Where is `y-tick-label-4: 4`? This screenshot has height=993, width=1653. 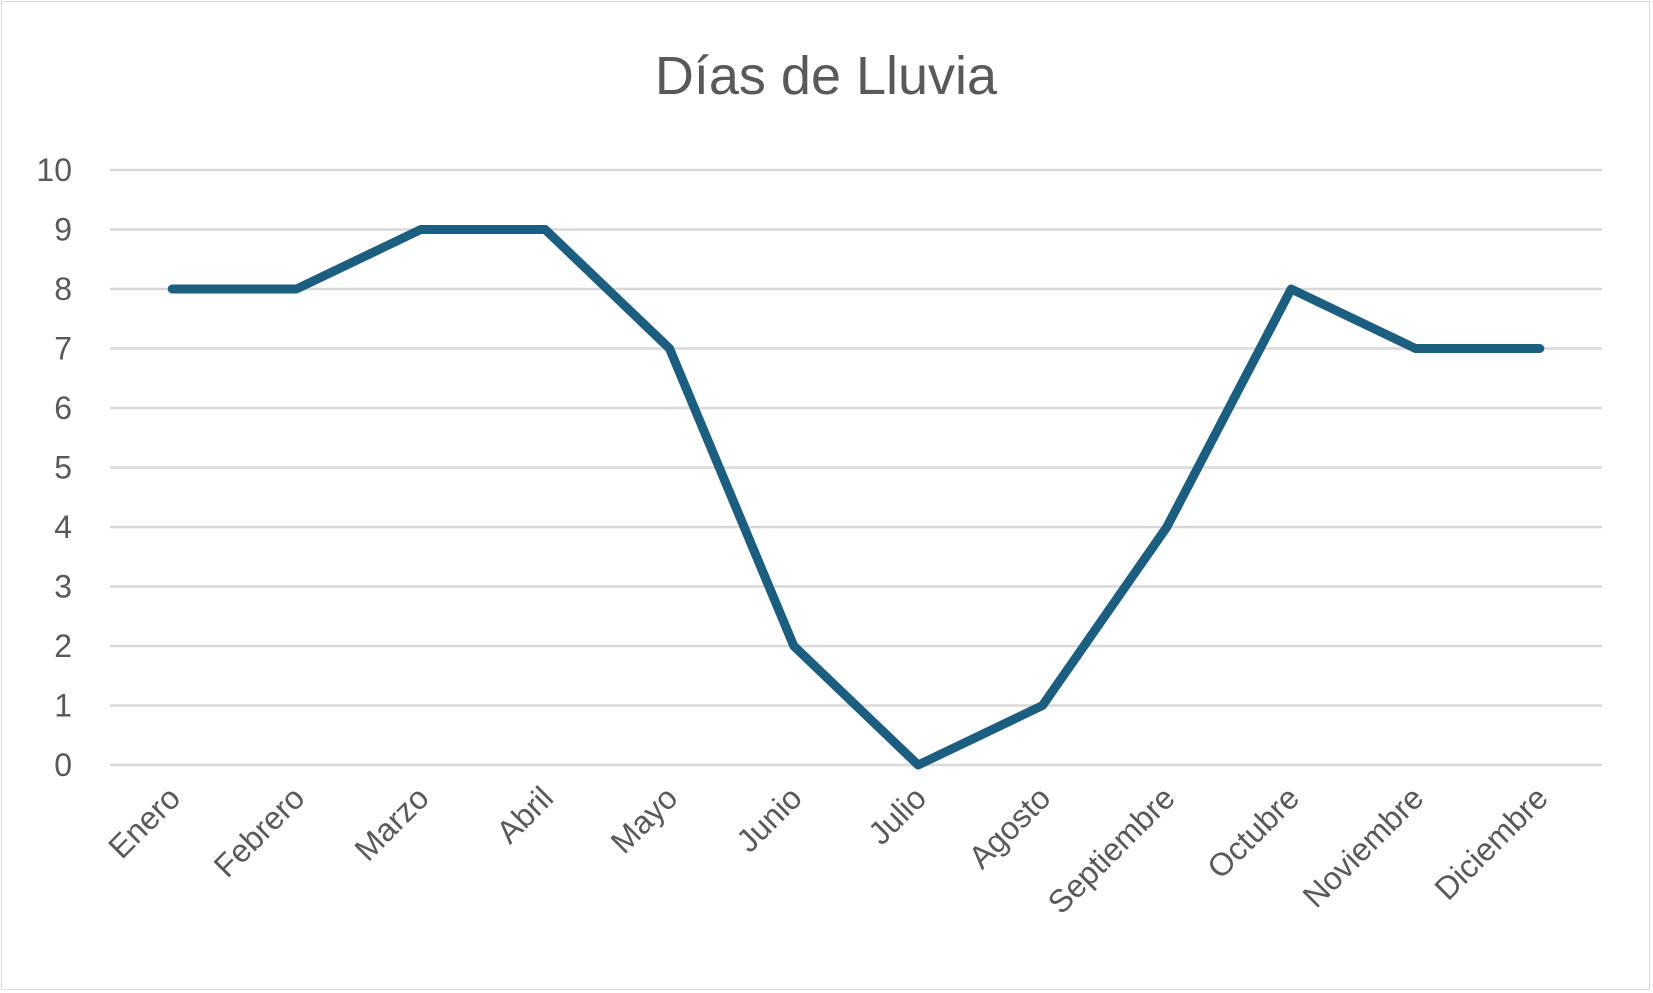 y-tick-label-4: 4 is located at coordinates (63, 527).